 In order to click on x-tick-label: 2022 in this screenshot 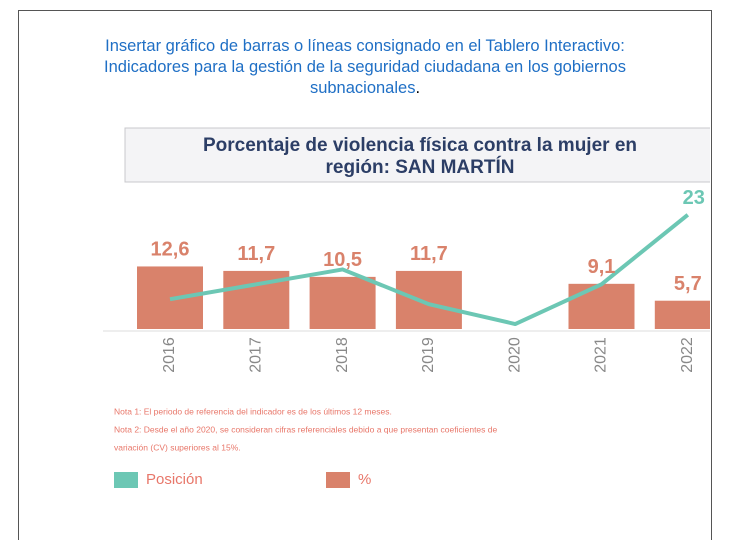, I will do `click(687, 355)`.